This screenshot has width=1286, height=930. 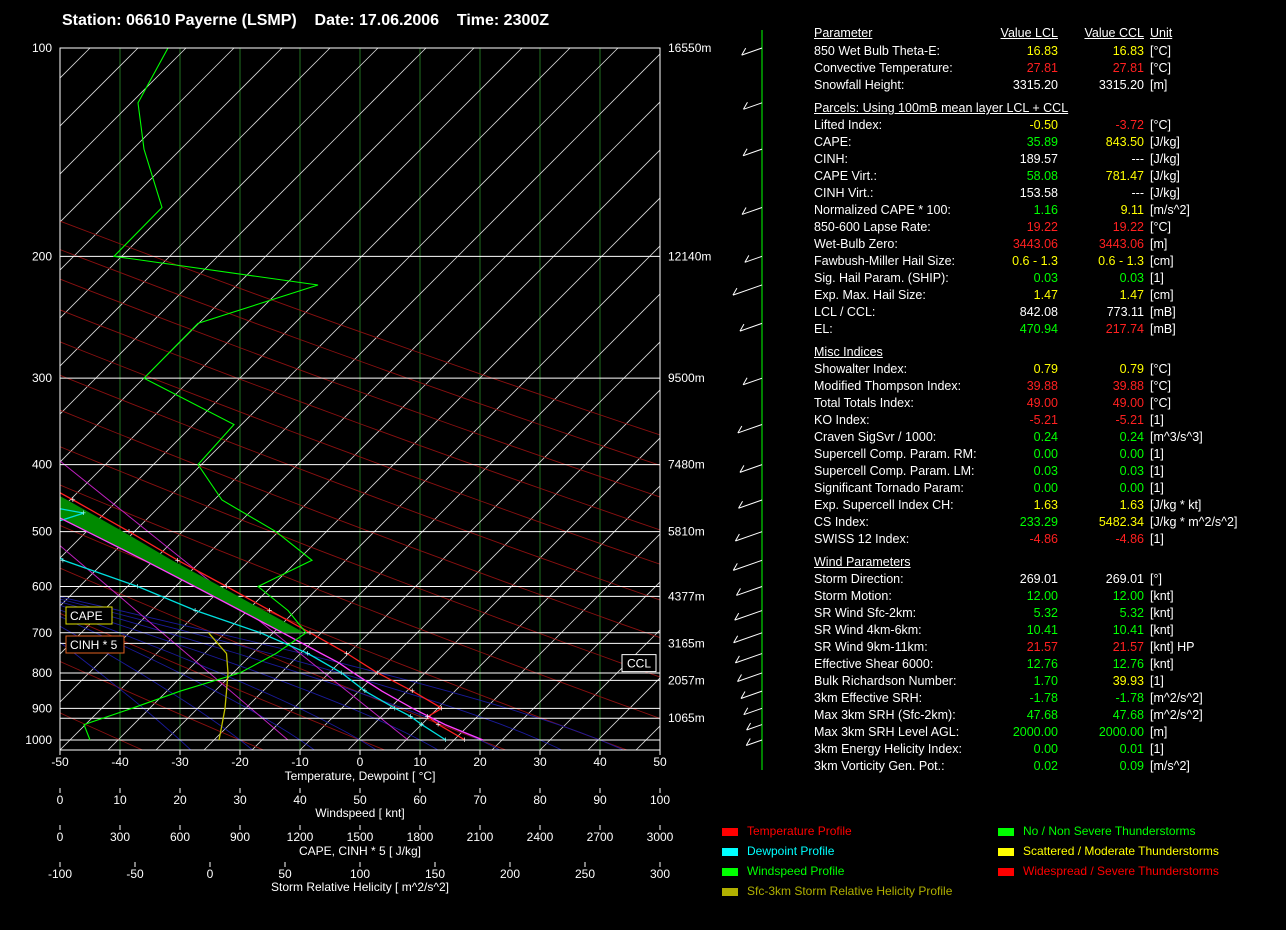 I want to click on temperature-profile, so click(x=263, y=616).